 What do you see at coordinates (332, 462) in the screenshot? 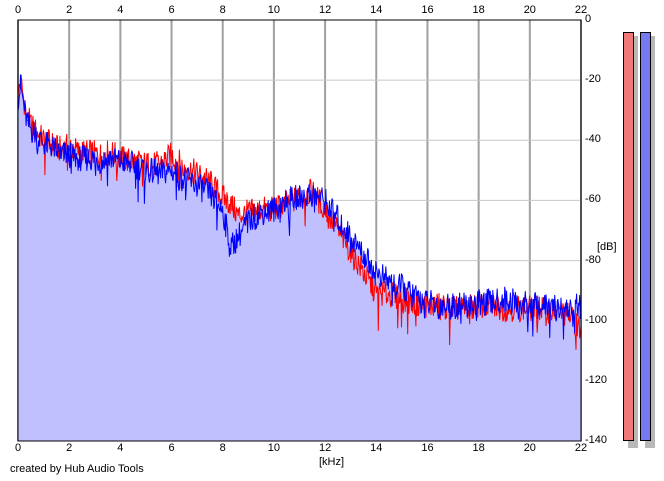
I see `x-axis-label: [kHz]` at bounding box center [332, 462].